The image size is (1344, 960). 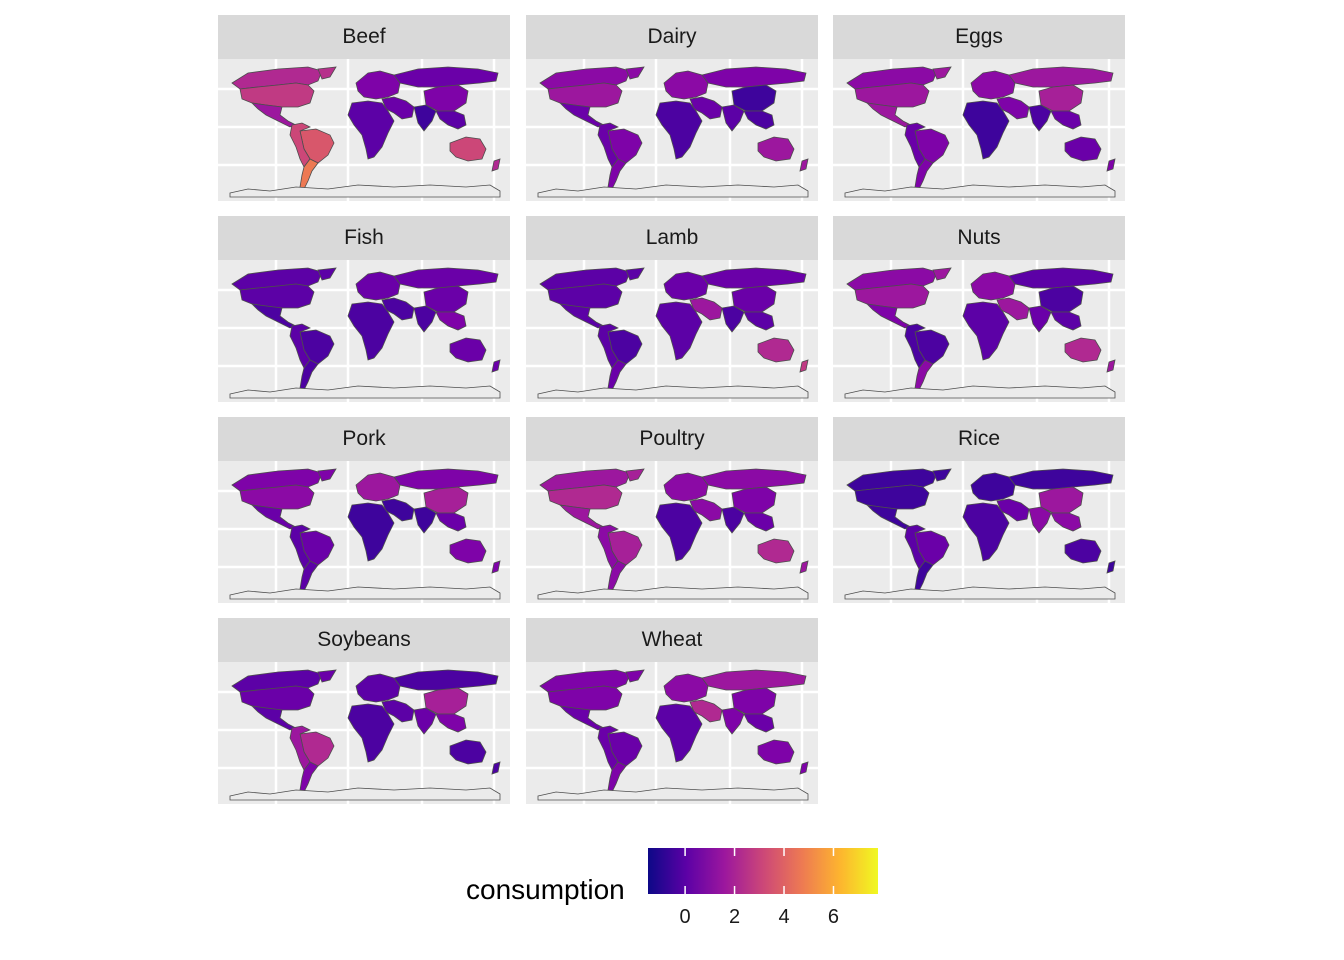 I want to click on facet-panel-wheat: Wheat, so click(x=672, y=711).